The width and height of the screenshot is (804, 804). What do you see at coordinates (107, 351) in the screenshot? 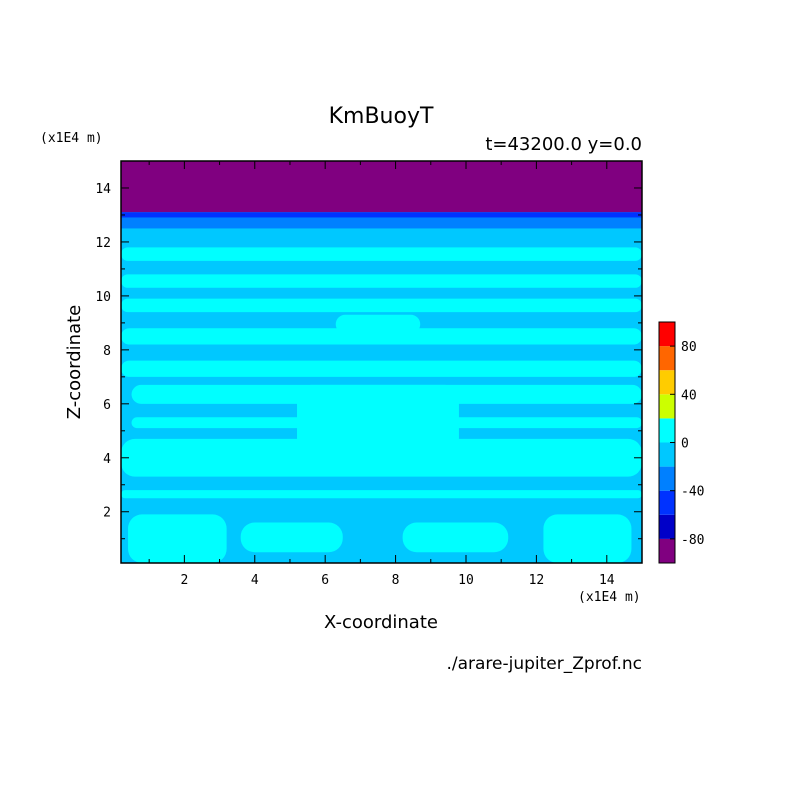
I see `y-tick-label: 8` at bounding box center [107, 351].